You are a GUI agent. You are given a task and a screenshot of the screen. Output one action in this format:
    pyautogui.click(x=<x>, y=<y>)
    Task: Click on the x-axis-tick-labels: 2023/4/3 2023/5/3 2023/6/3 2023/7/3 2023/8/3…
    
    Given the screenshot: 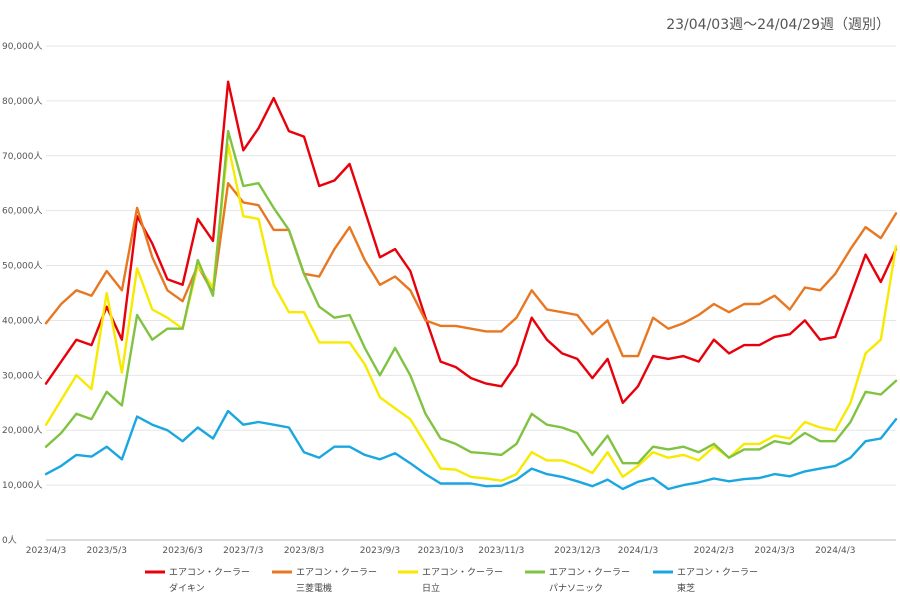 What is the action you would take?
    pyautogui.click(x=441, y=551)
    